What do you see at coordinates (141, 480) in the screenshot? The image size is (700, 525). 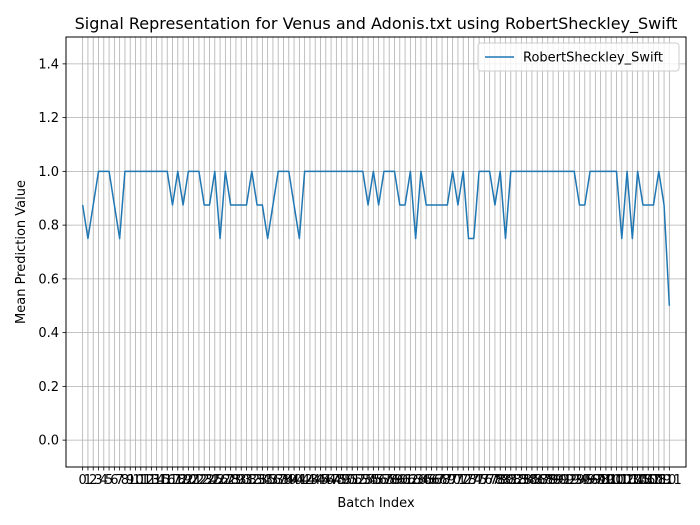 I see `x-tick-label: 11` at bounding box center [141, 480].